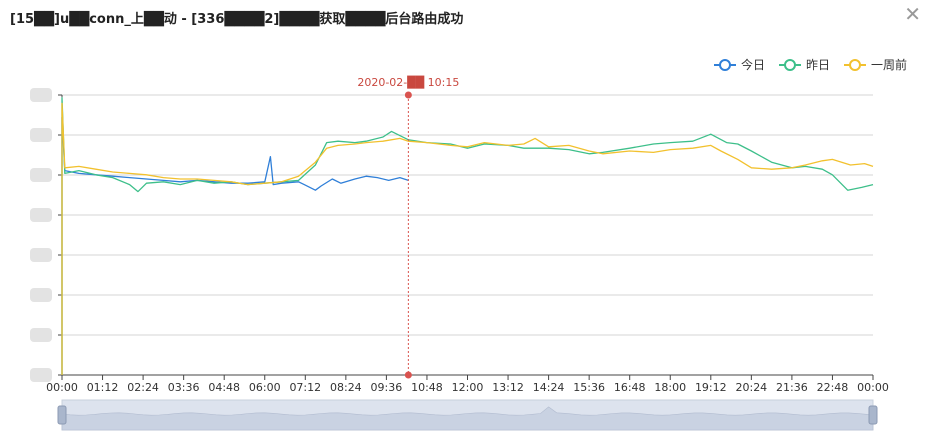 The width and height of the screenshot is (935, 440). What do you see at coordinates (46, 235) in the screenshot?
I see `y-axis-tick-placeholders` at bounding box center [46, 235].